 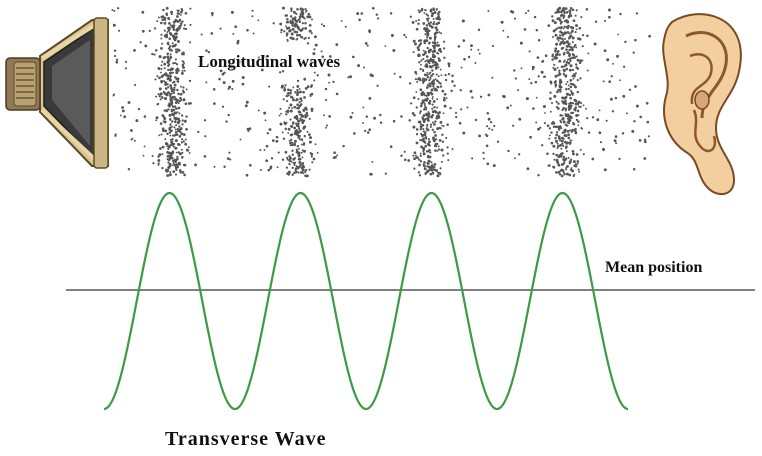 What do you see at coordinates (702, 104) in the screenshot?
I see `ear-icon` at bounding box center [702, 104].